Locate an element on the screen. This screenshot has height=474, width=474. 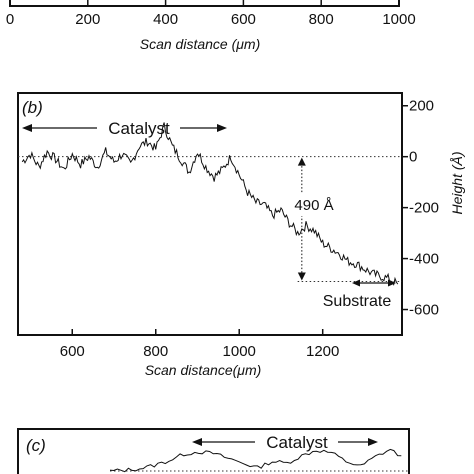
panel-c-frame is located at coordinates (213, 451).